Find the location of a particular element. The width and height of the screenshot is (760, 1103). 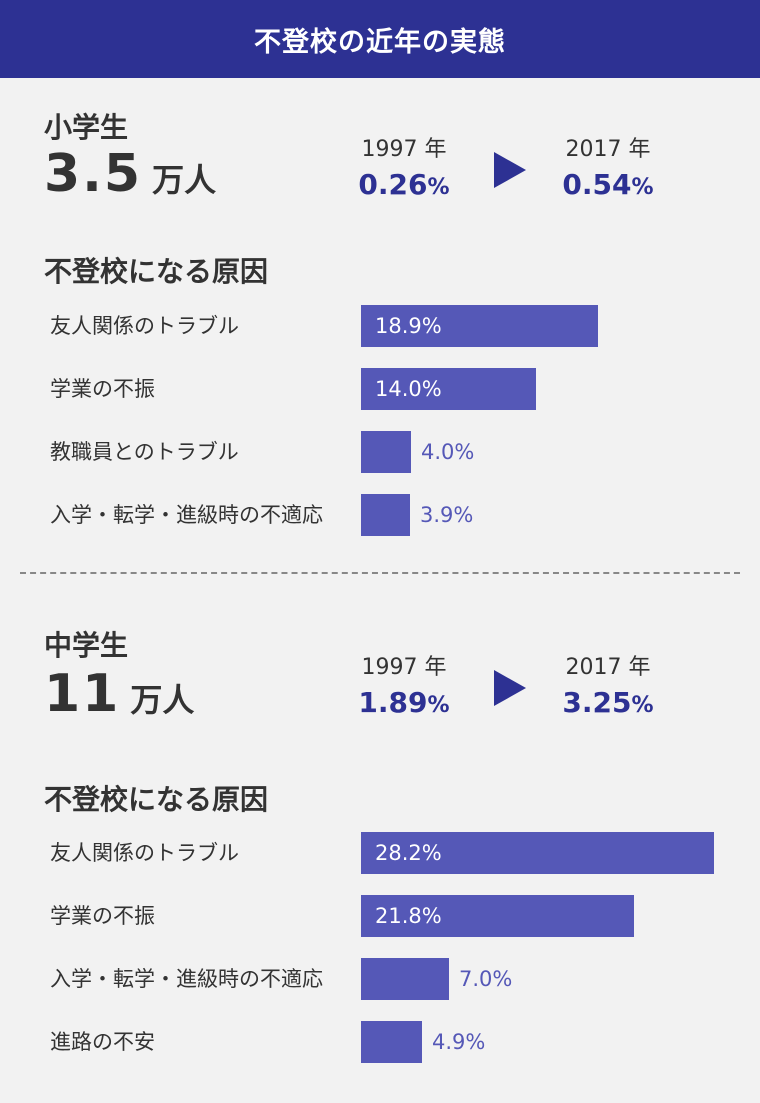

value-label: 28.2% is located at coordinates (408, 853).